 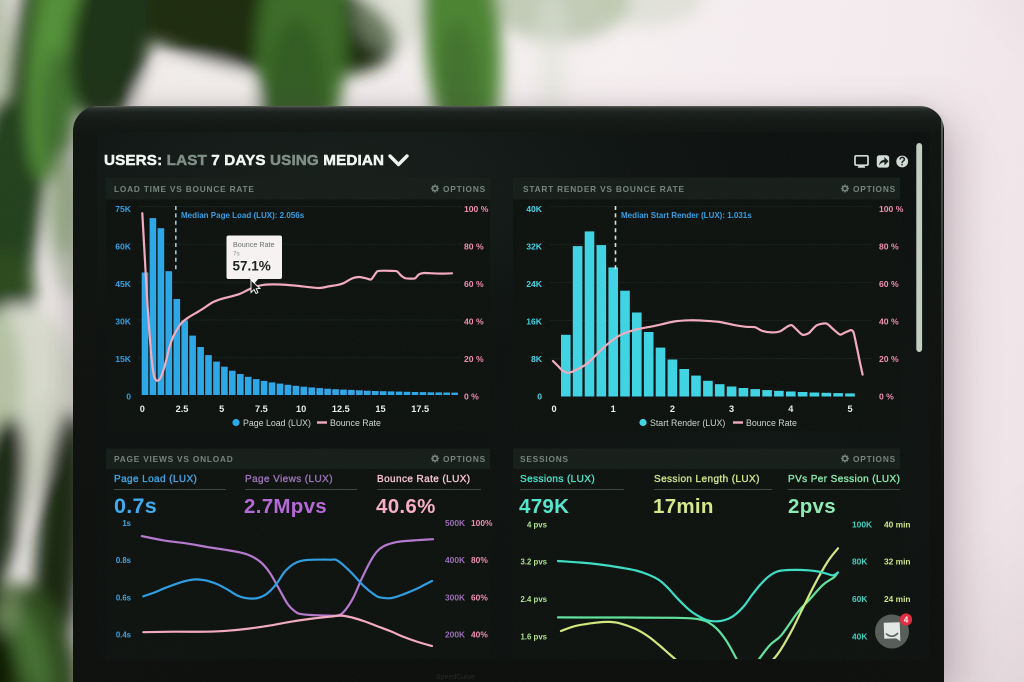 What do you see at coordinates (184, 189) in the screenshot?
I see `svg-text: LOAD TIME VS BOUNCE RATE` at bounding box center [184, 189].